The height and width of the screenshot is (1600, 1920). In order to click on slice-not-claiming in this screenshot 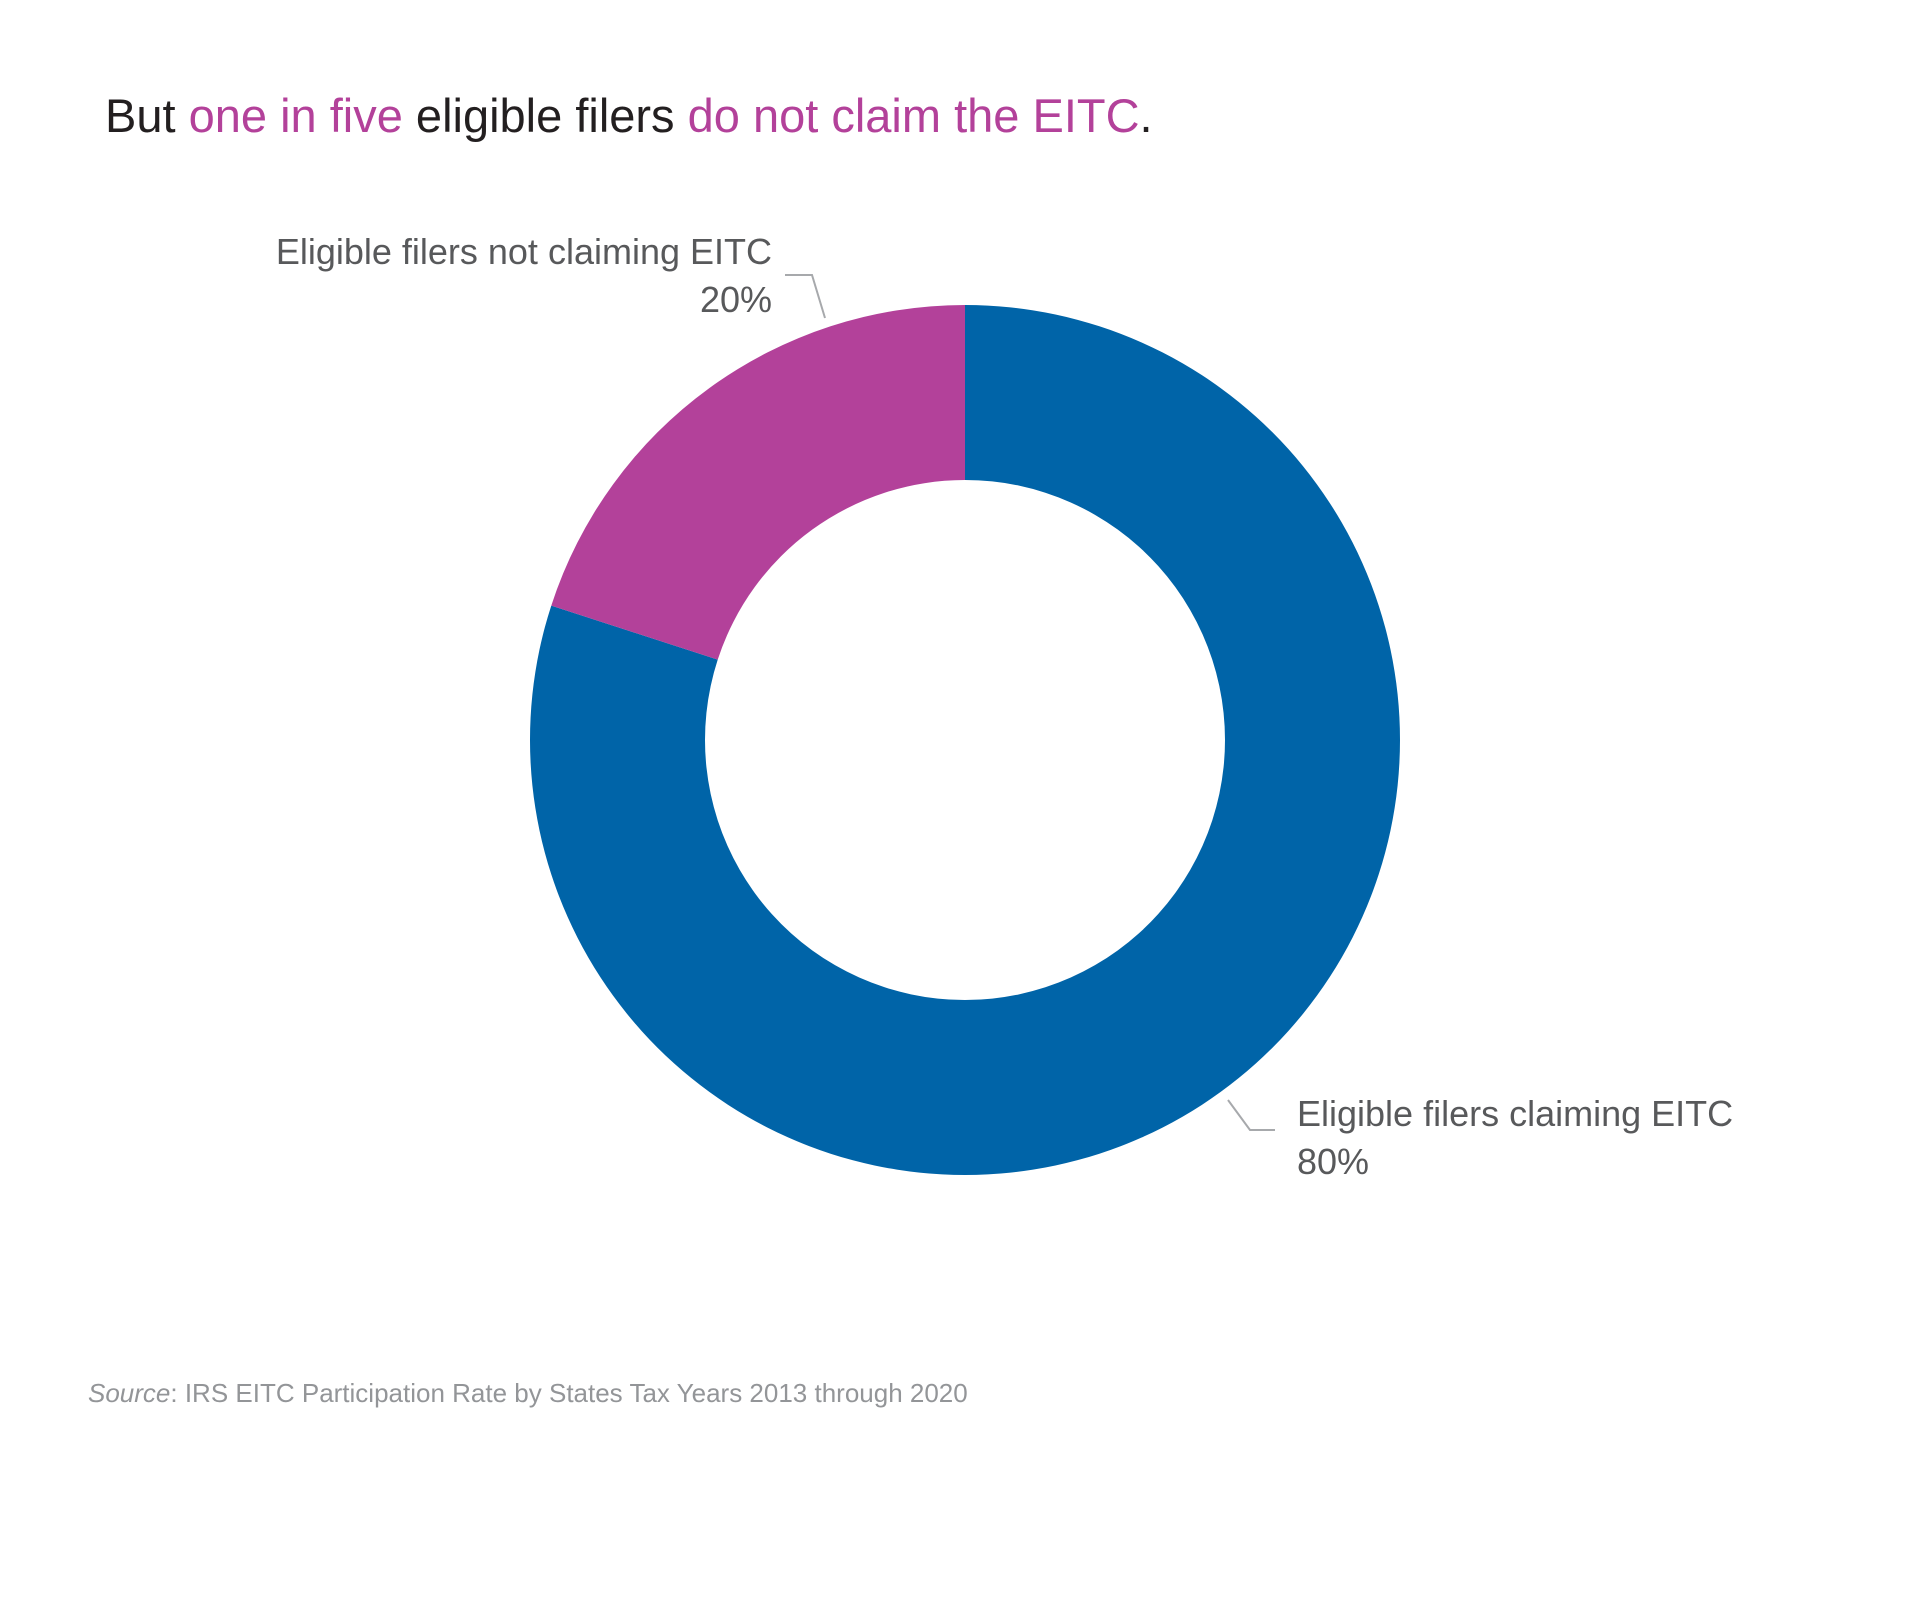, I will do `click(758, 482)`.